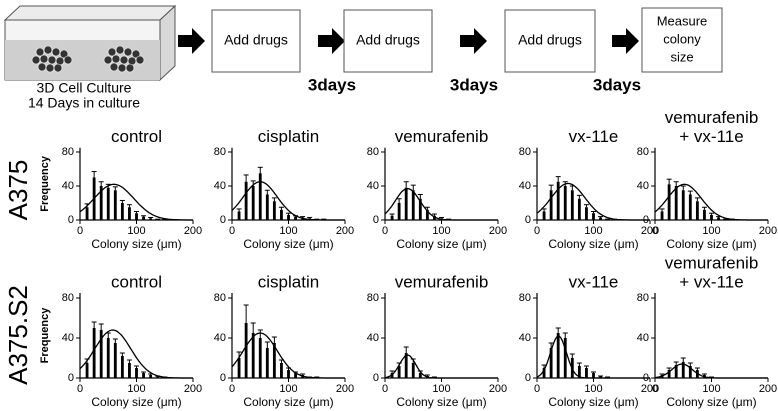 This screenshot has width=778, height=411. Describe the element at coordinates (550, 41) in the screenshot. I see `step-box` at that location.